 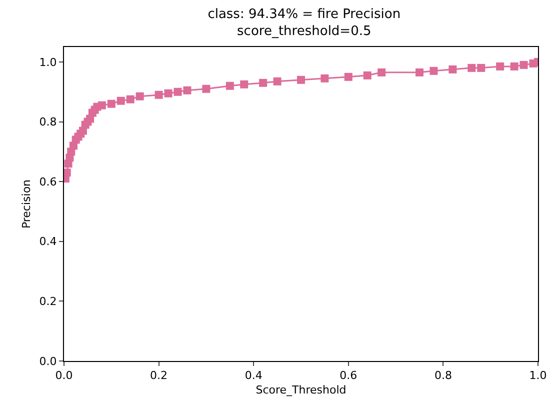 I want to click on chart-title: class: 94.34% = fire Precision score_threshold=0.5, so click(x=304, y=23).